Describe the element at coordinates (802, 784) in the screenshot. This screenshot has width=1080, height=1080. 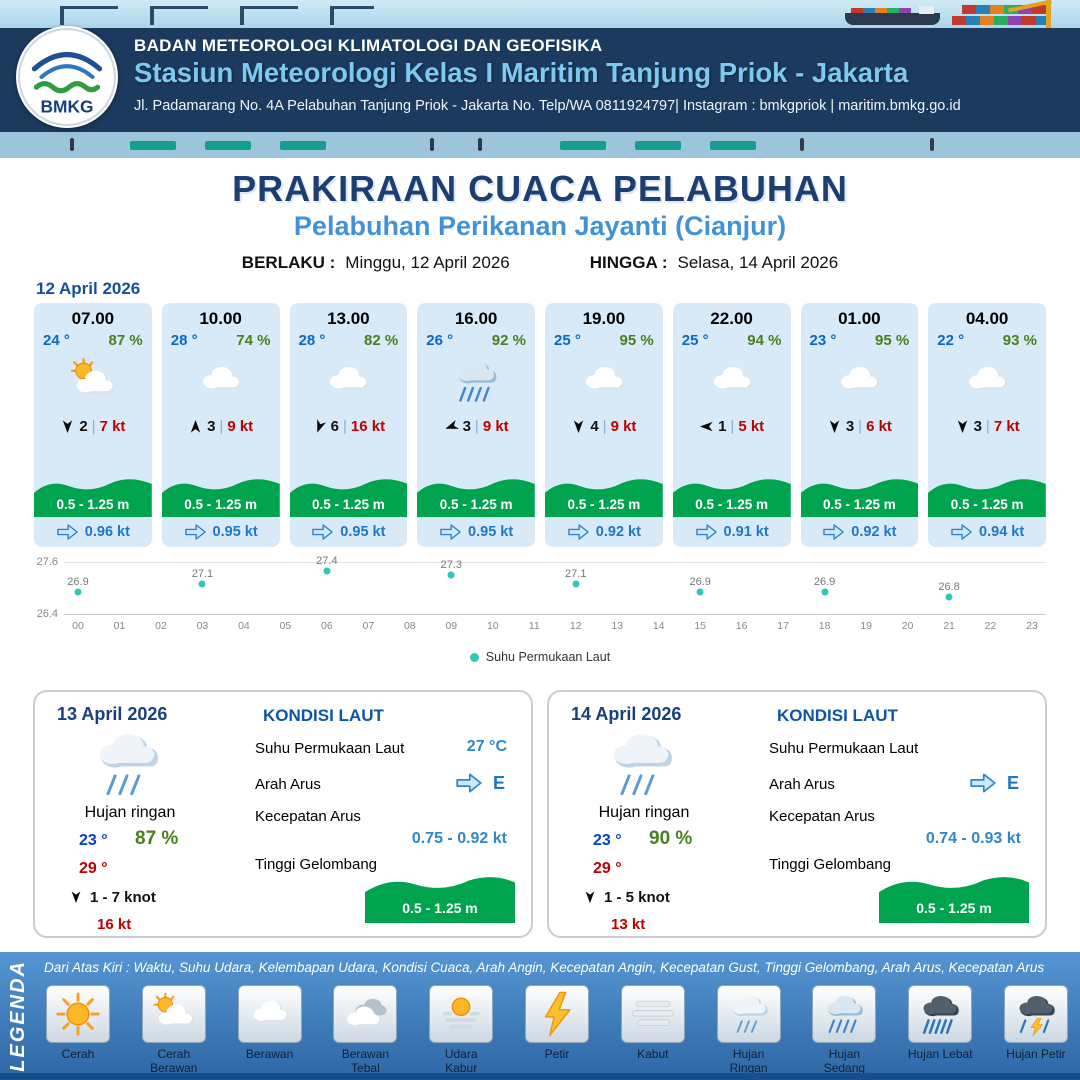
I see `current-direction-label: Arah Arus` at that location.